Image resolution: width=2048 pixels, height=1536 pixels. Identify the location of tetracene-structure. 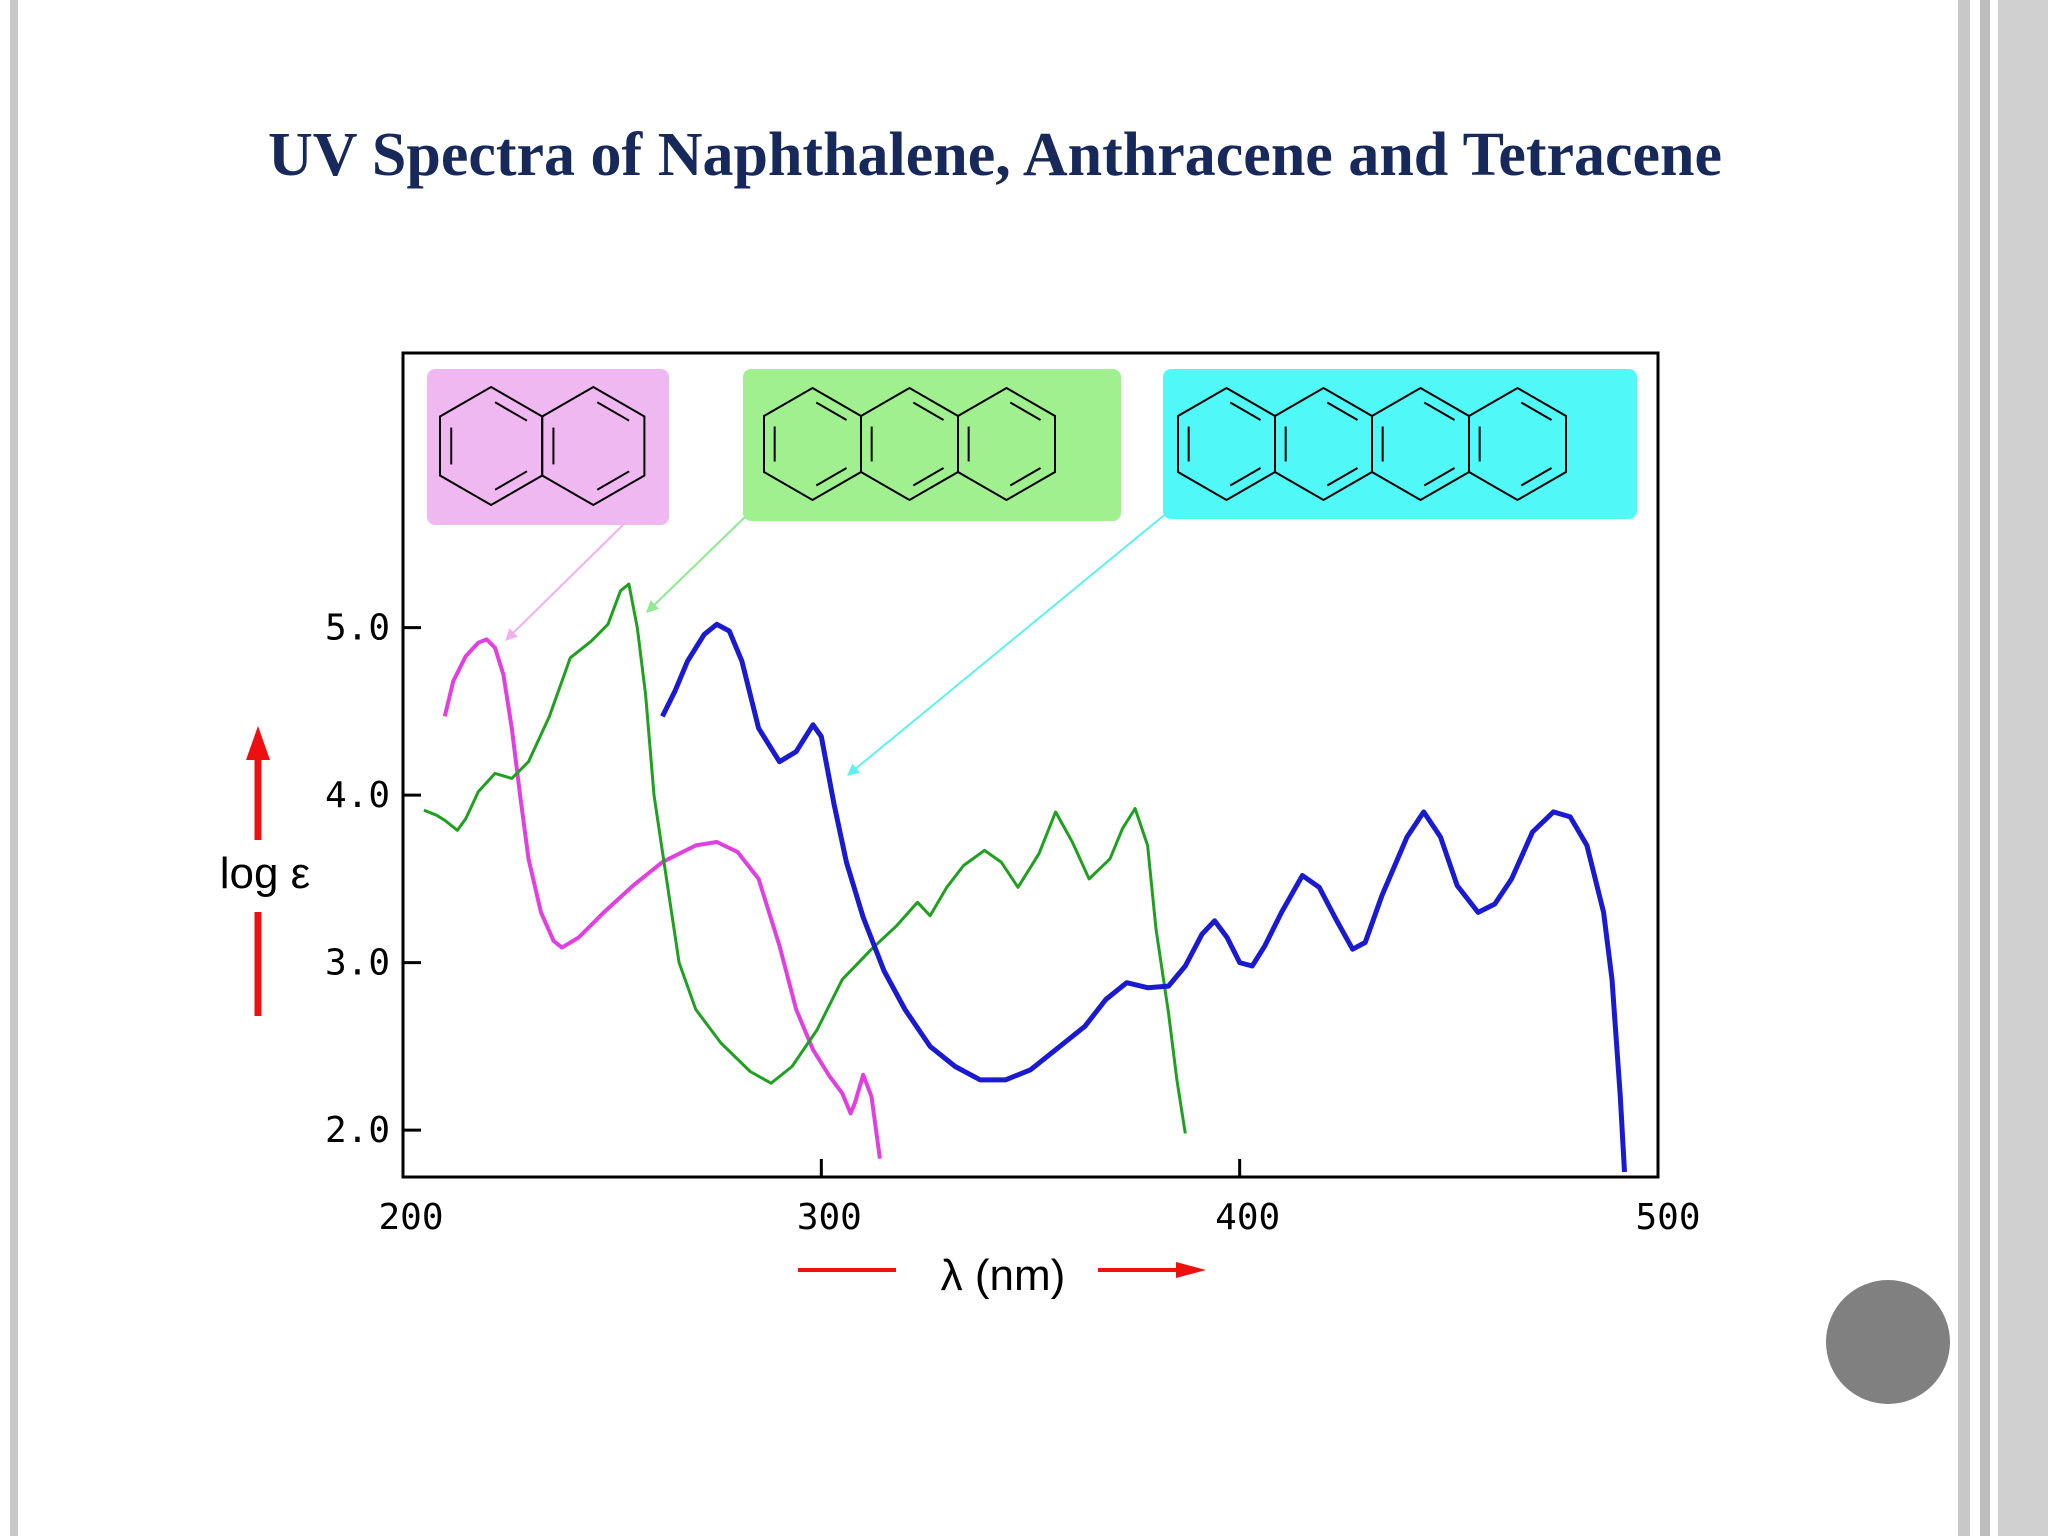
(1400, 444).